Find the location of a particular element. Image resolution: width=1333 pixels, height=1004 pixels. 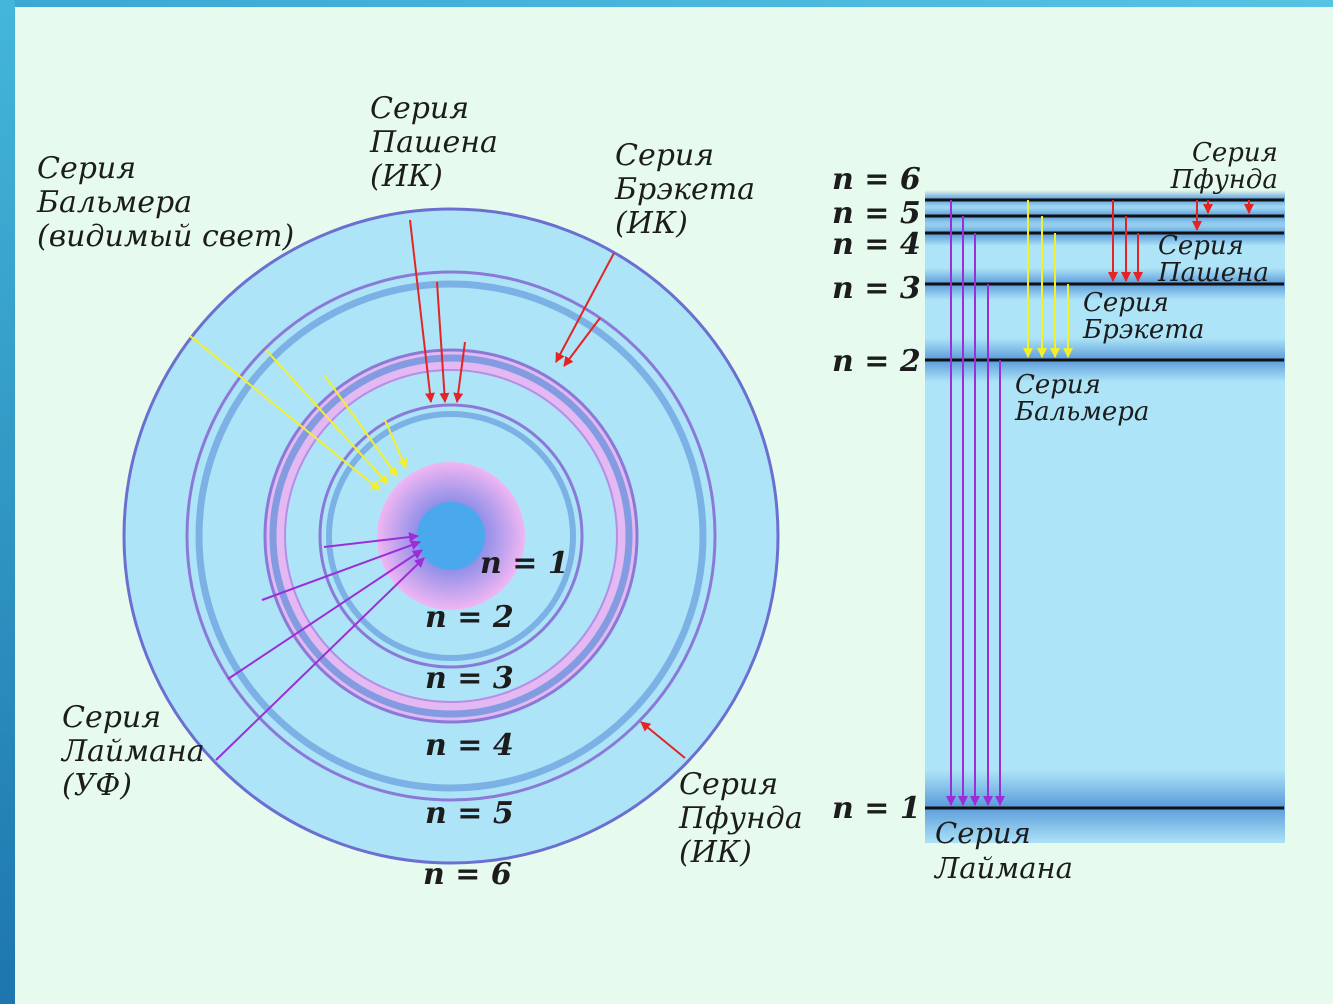

atom-pfund-label: Серия Пфунда (ИК) is located at coordinates (741, 819).